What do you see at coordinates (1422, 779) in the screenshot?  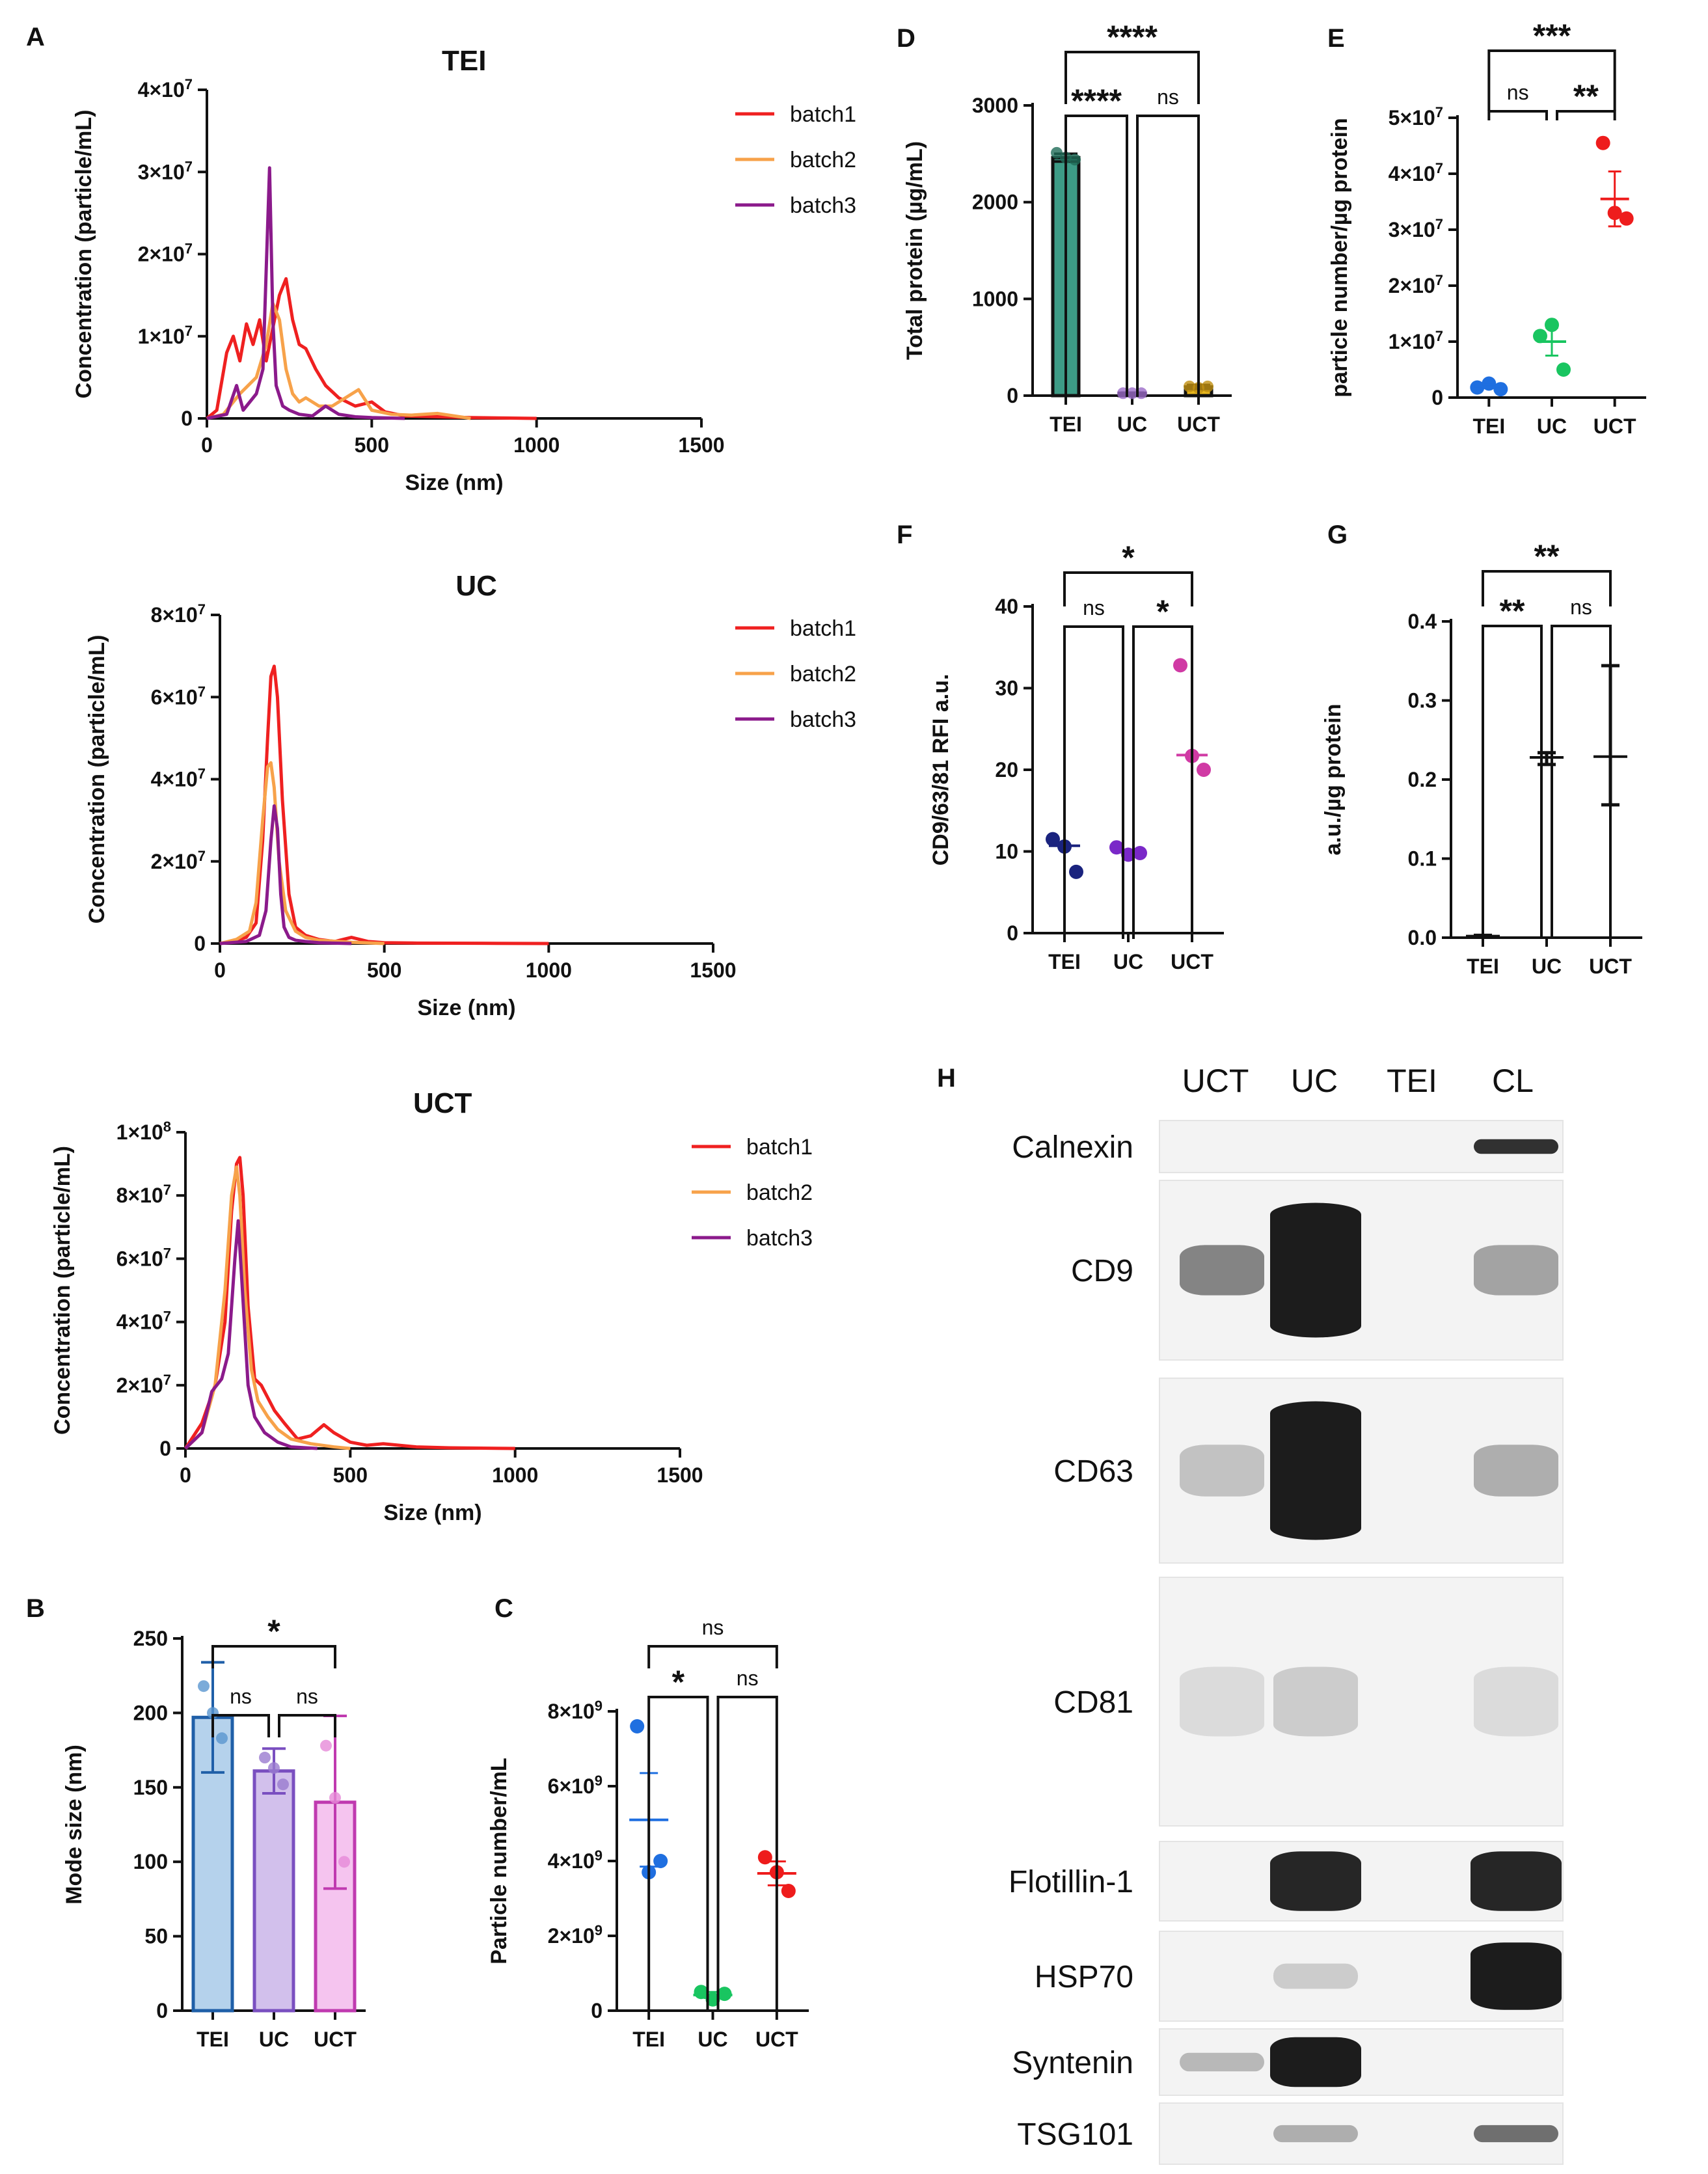 I see `y-tick-label: 0.2` at bounding box center [1422, 779].